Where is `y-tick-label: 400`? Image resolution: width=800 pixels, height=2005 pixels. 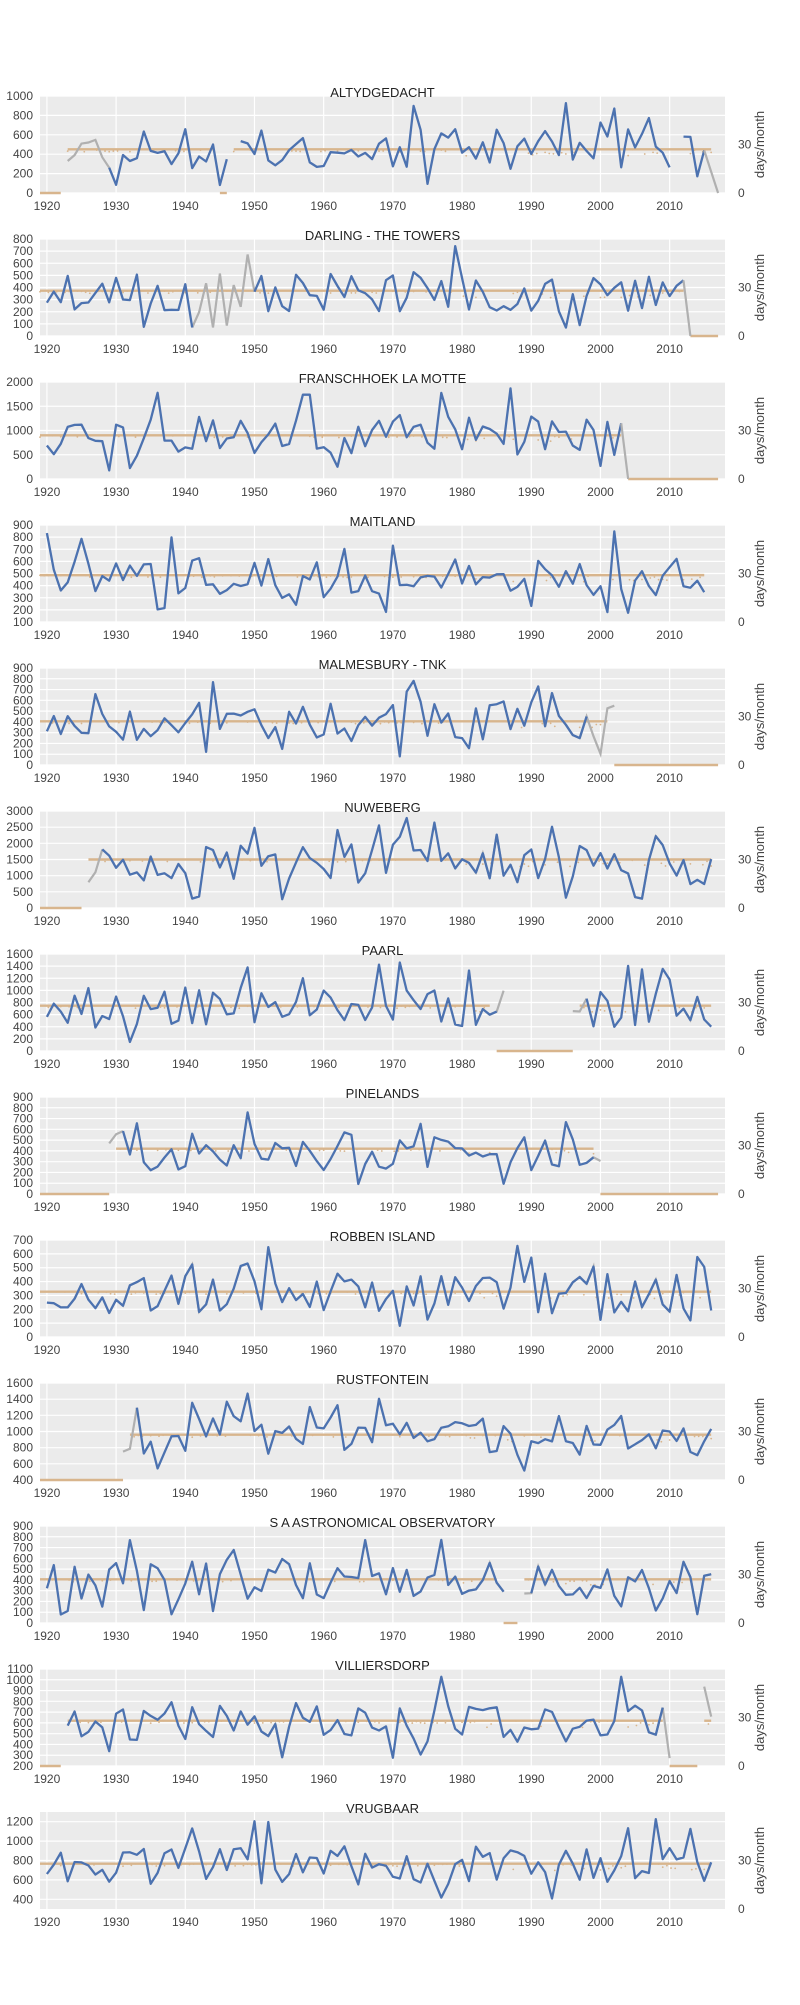 y-tick-label: 400 is located at coordinates (23, 1282).